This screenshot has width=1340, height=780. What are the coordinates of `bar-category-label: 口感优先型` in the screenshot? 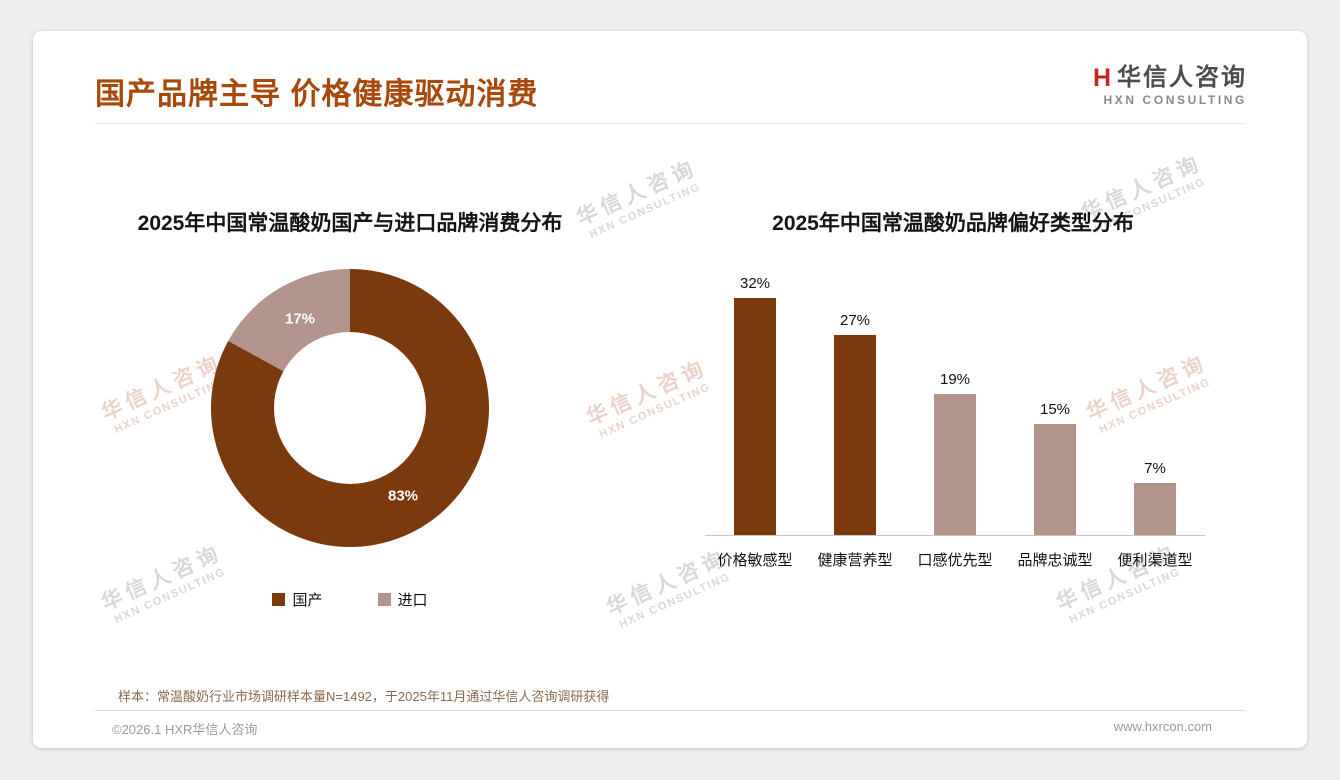 It's located at (955, 560).